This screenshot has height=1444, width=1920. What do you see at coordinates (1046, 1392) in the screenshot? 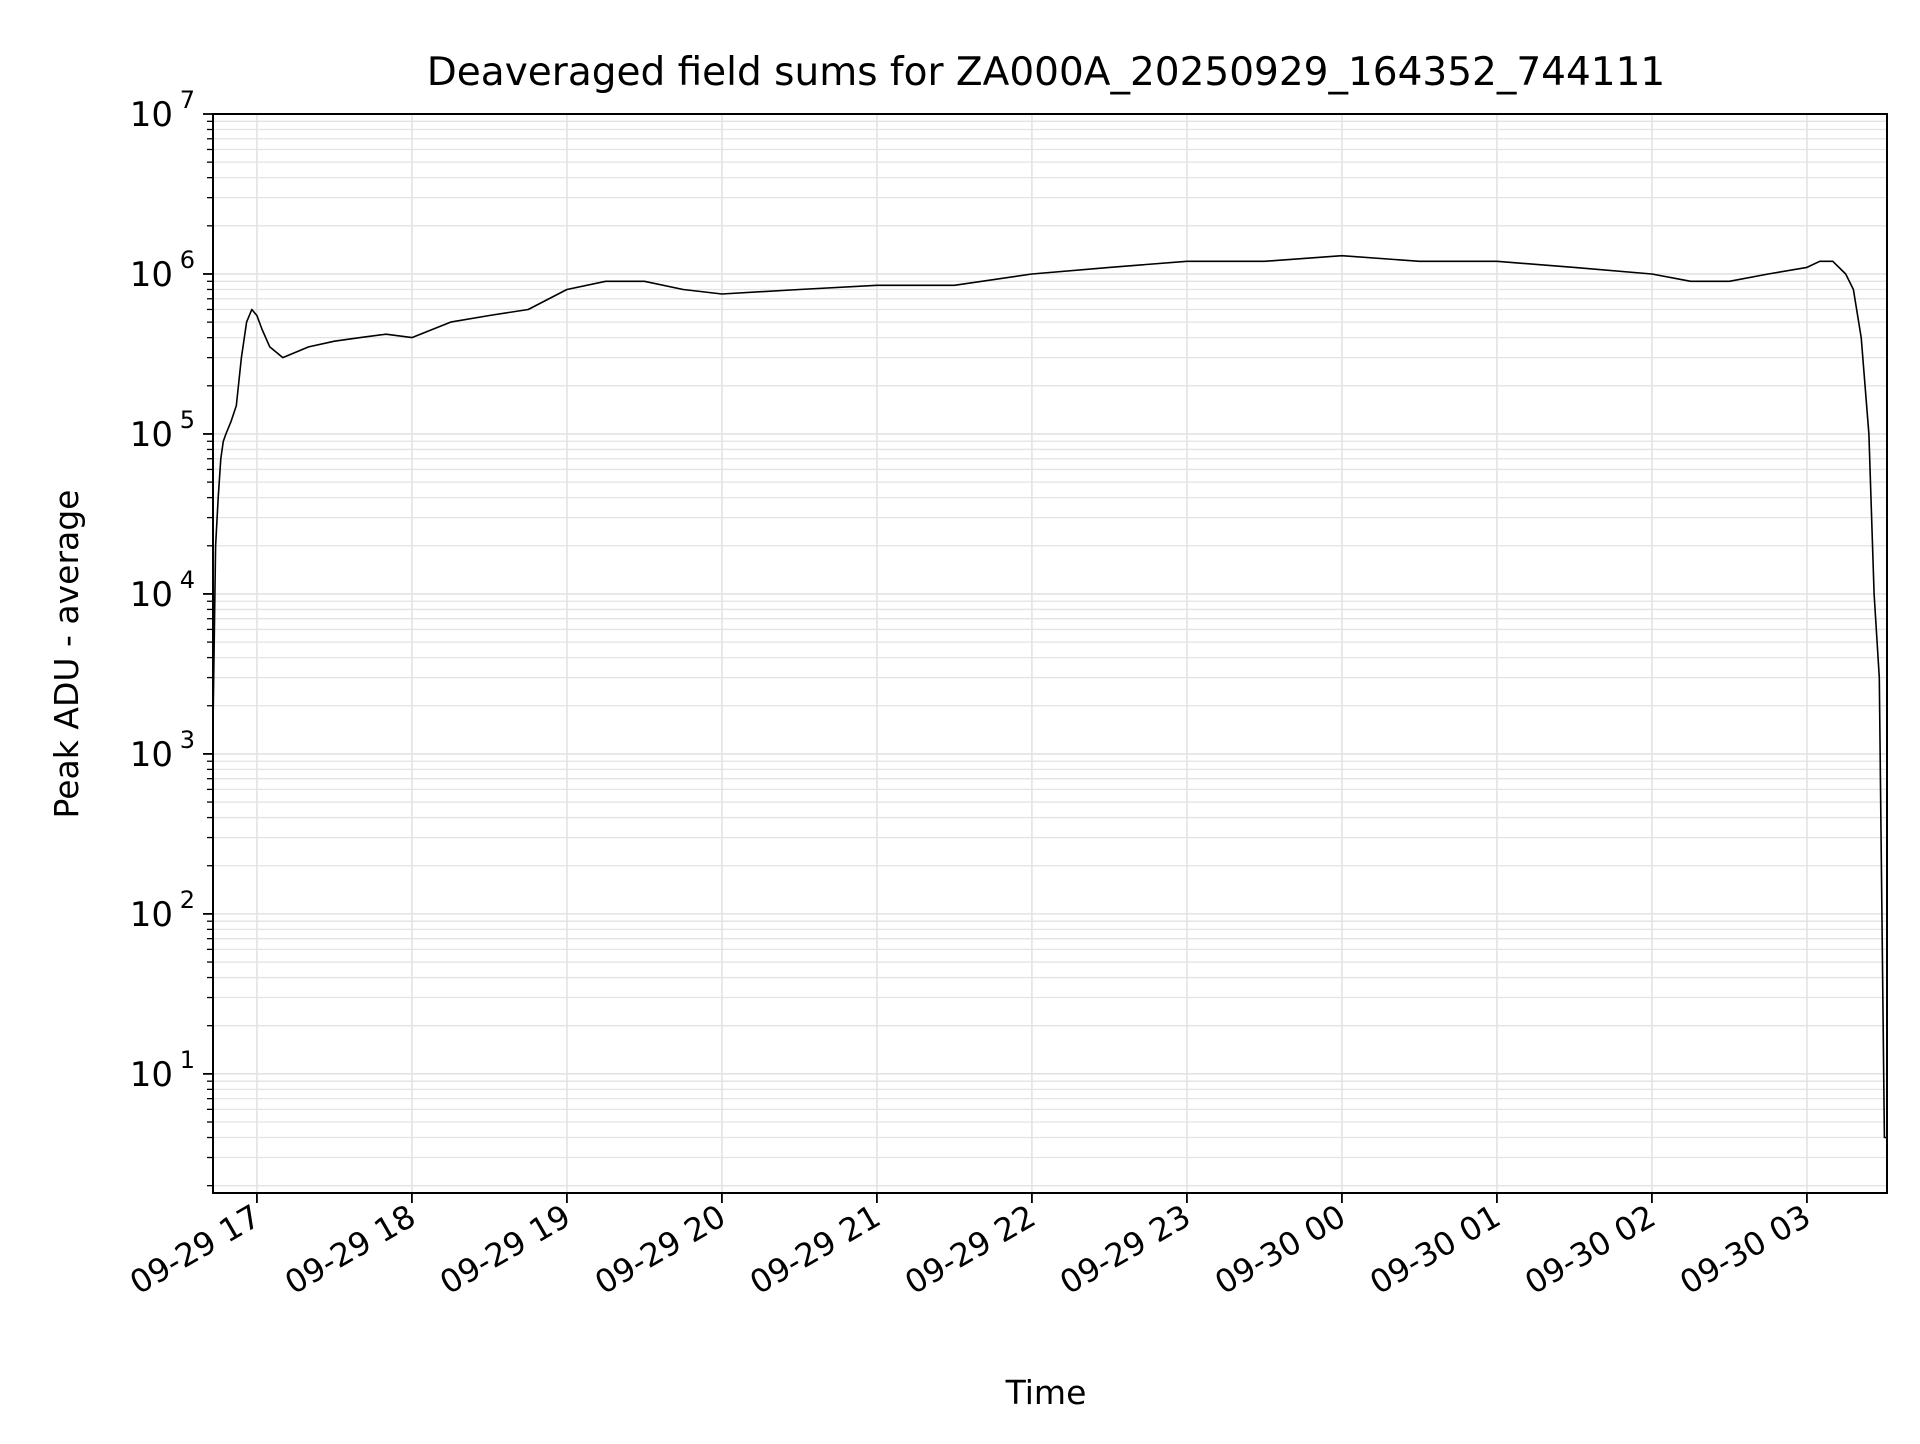
I see `x-axis-label: Time` at bounding box center [1046, 1392].